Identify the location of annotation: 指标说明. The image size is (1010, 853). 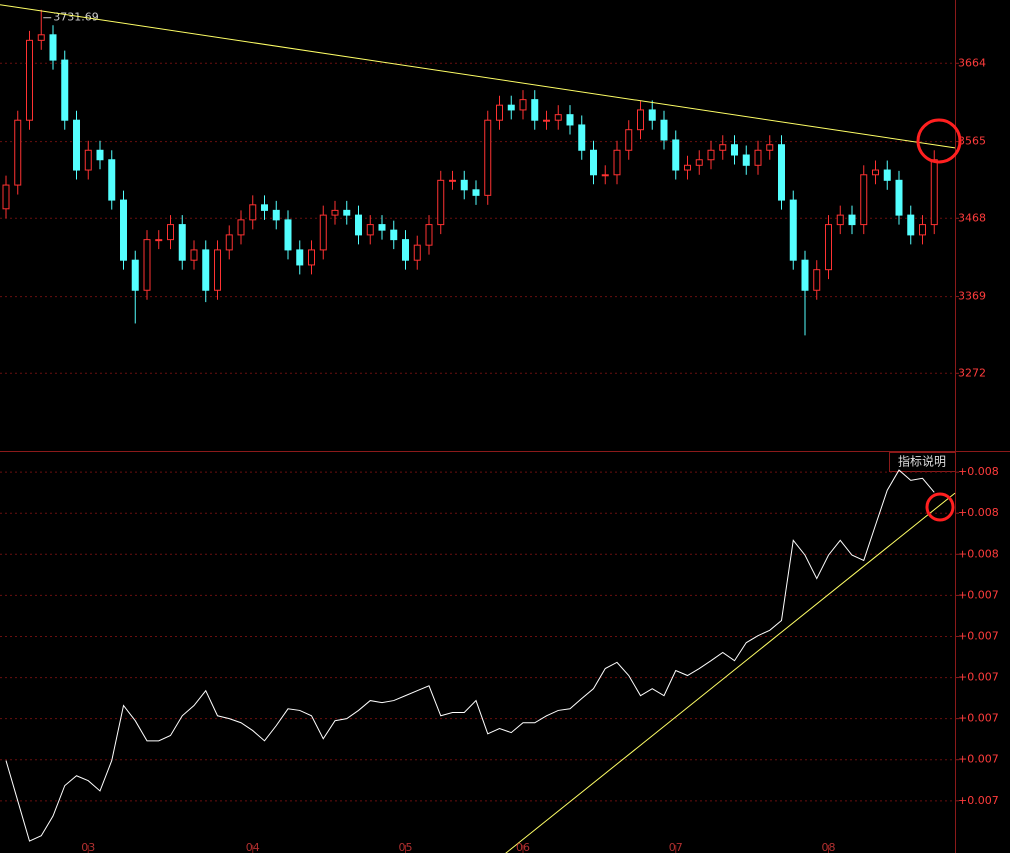
(922, 461).